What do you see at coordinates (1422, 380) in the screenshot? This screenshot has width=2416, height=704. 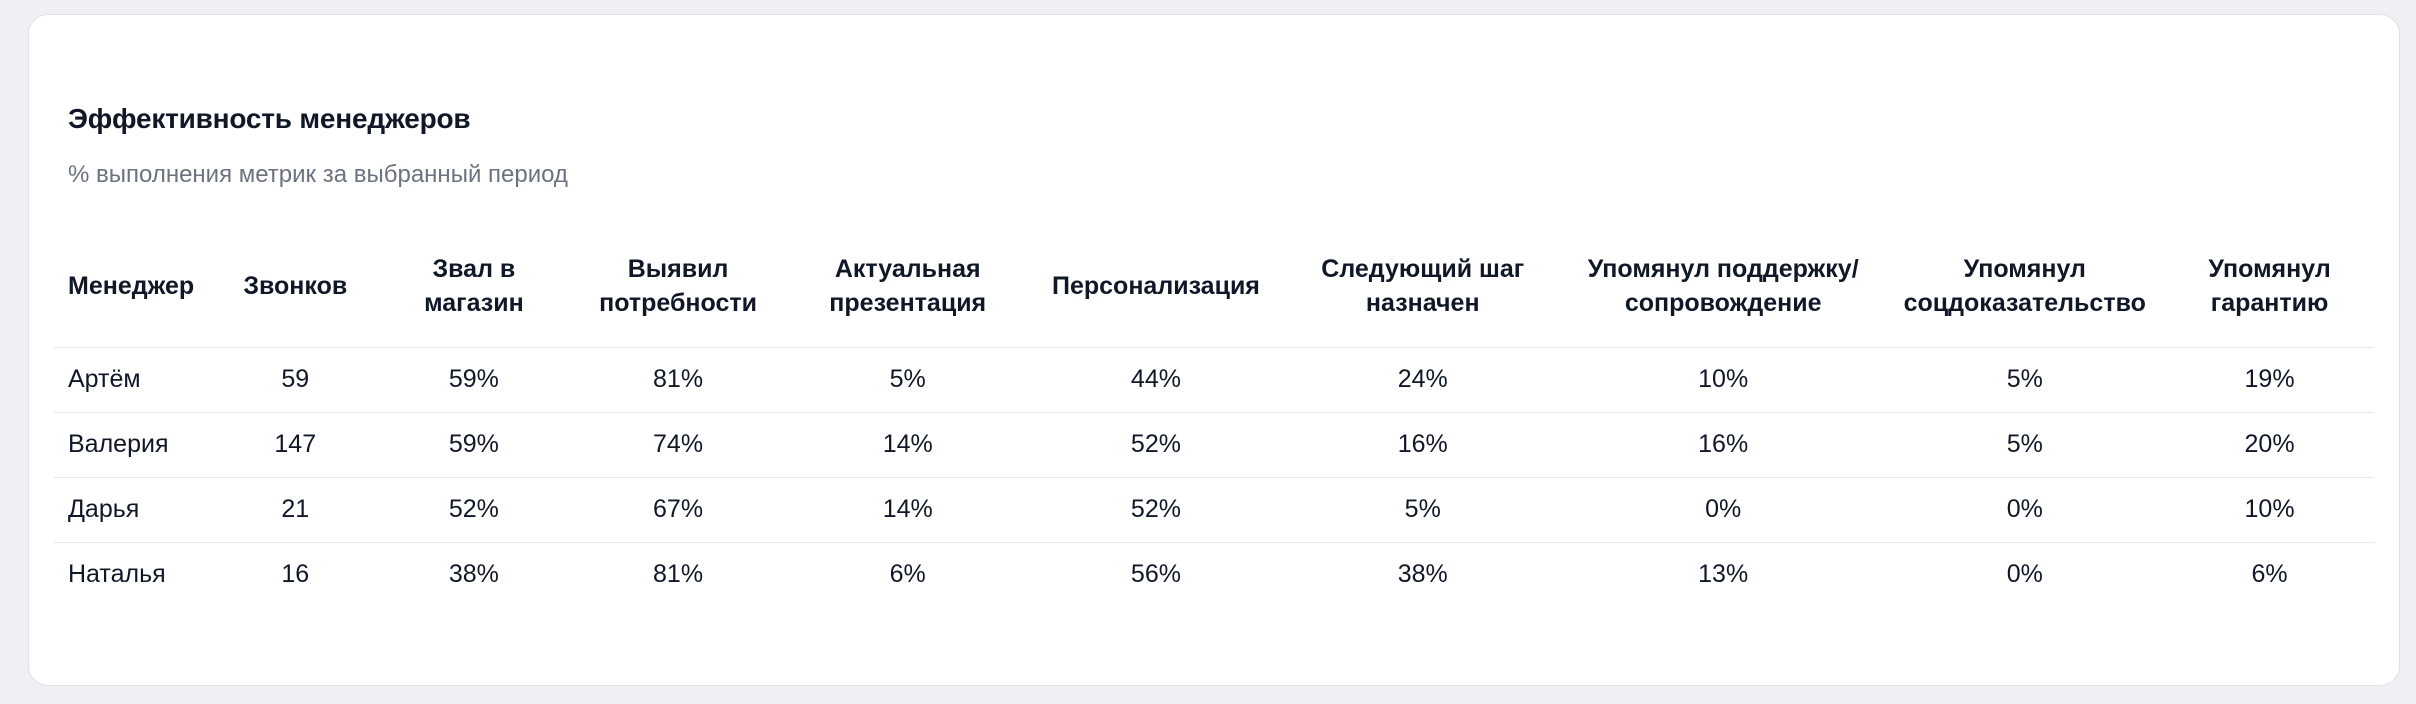 I see `metric-value-cell: 24%` at bounding box center [1422, 380].